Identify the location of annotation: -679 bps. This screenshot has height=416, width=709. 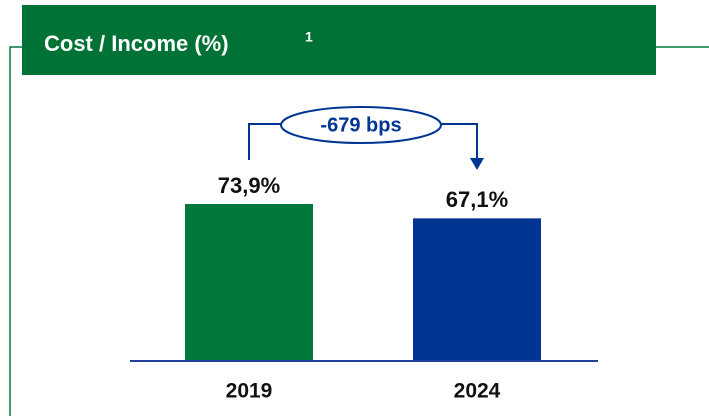
(360, 125).